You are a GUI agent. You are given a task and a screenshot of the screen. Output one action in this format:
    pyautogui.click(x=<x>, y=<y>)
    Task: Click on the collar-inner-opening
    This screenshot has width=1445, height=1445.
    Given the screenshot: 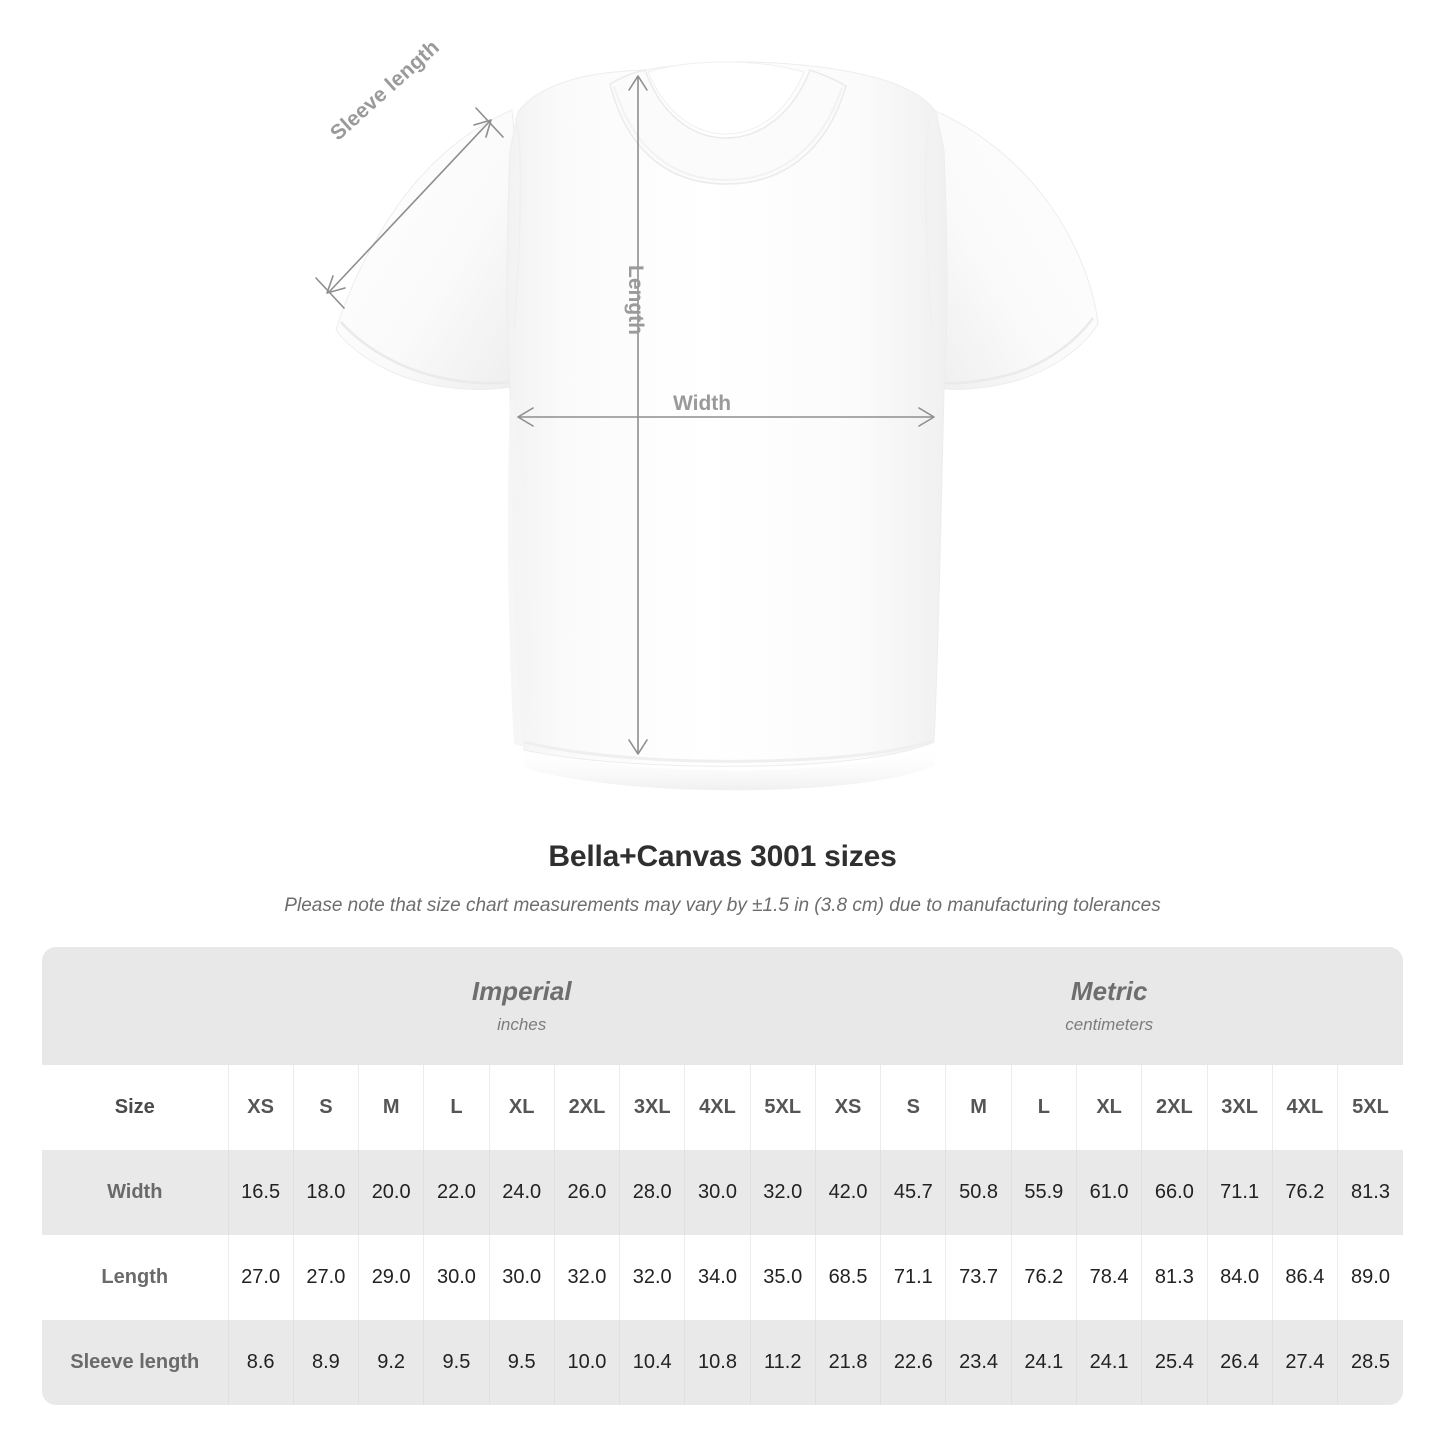 What is the action you would take?
    pyautogui.click(x=726, y=98)
    